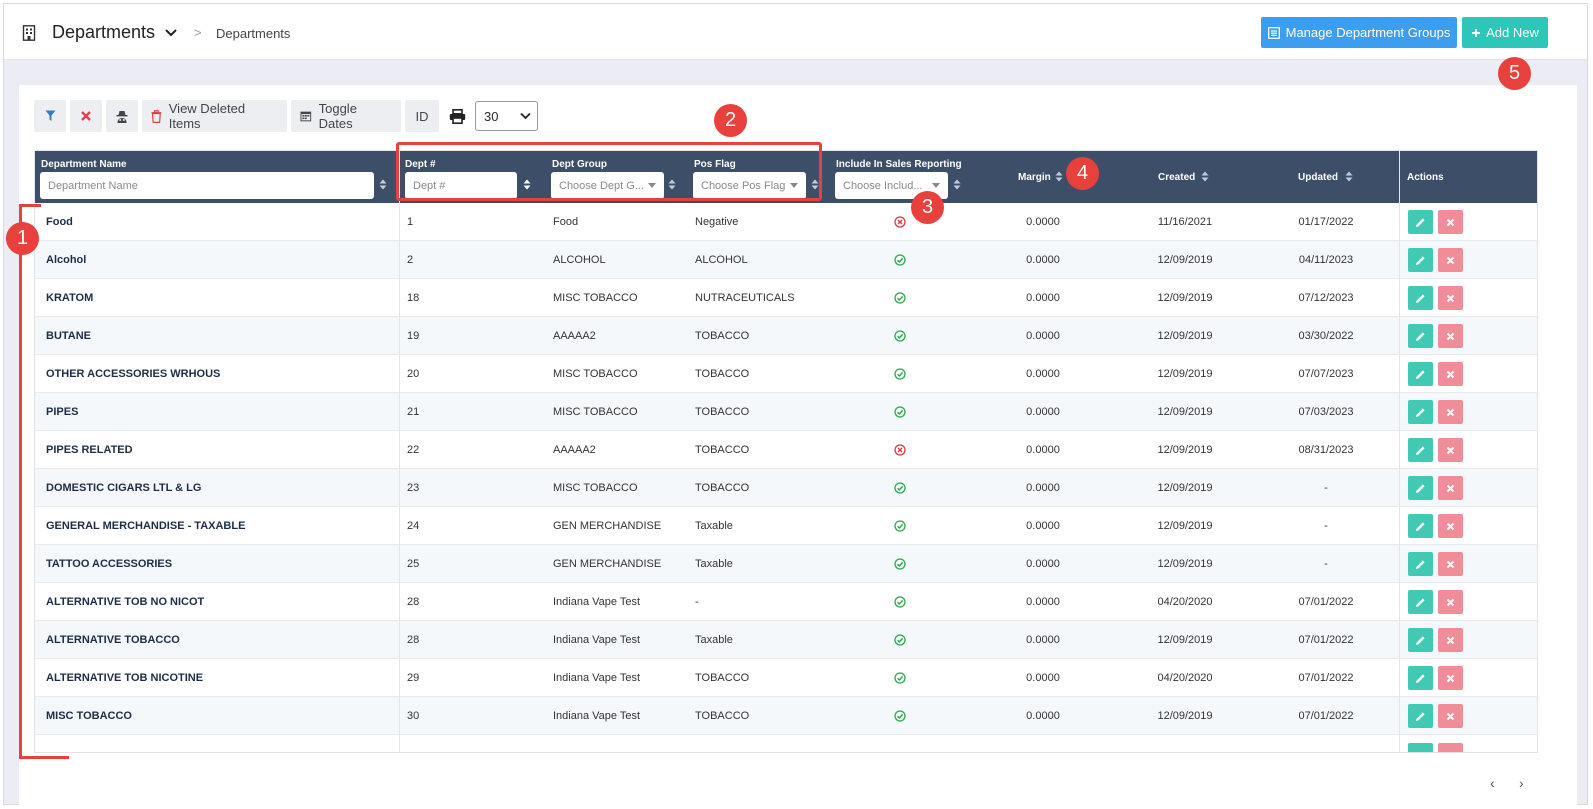 The height and width of the screenshot is (809, 1593). Describe the element at coordinates (786, 743) in the screenshot. I see `table-row` at that location.